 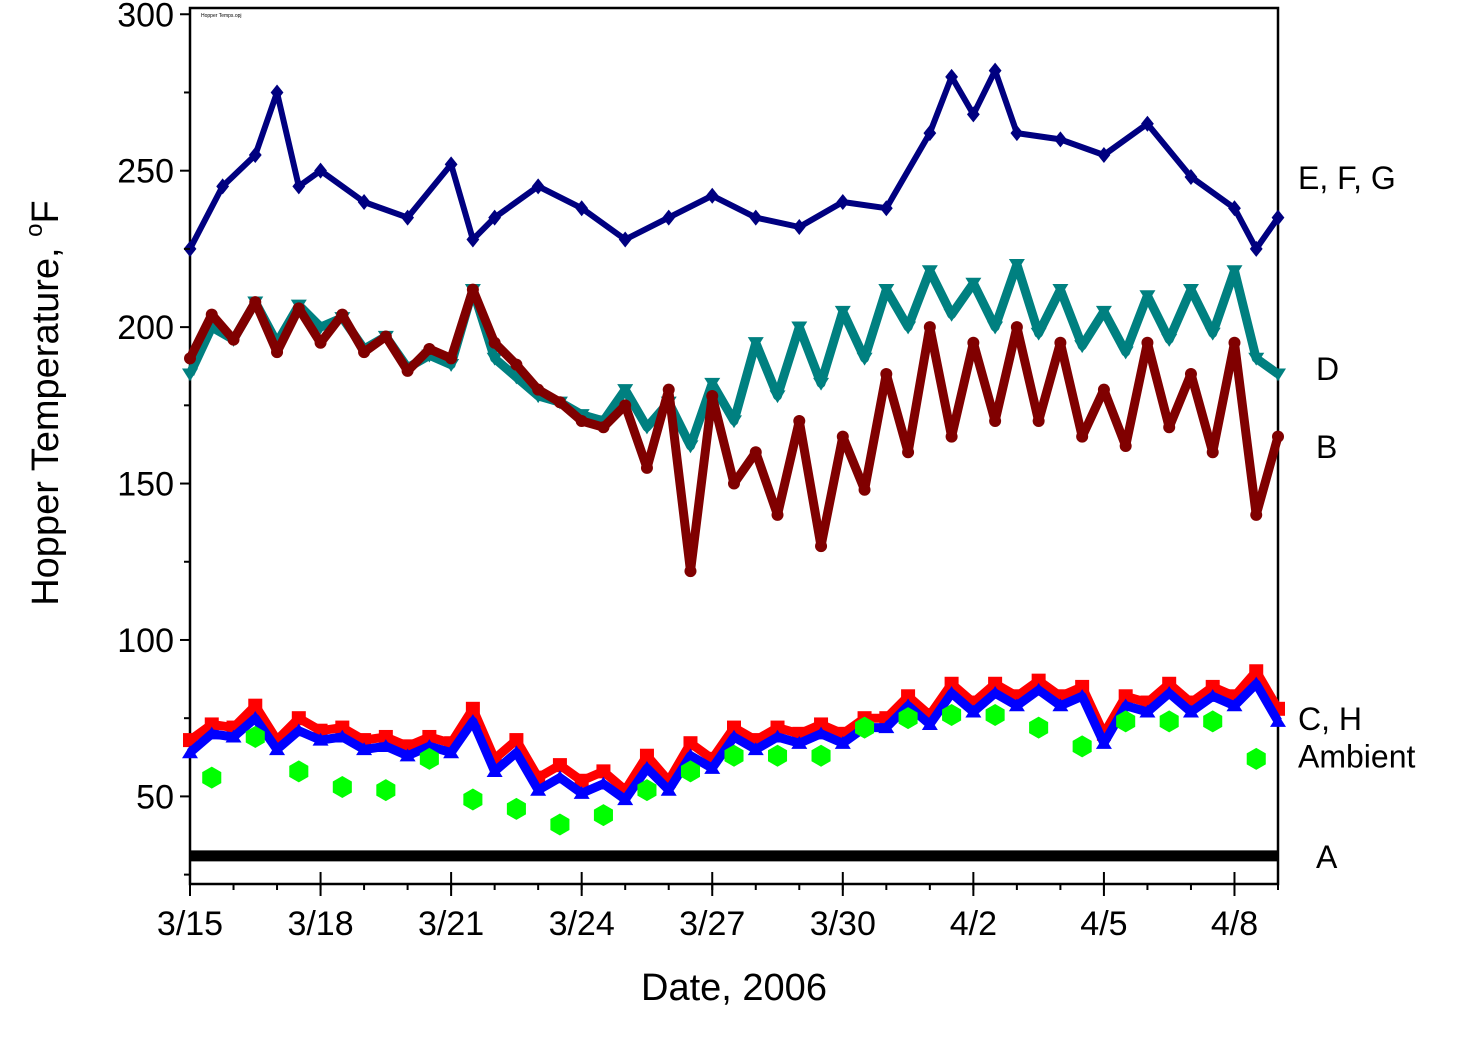 I want to click on y-tick-label: 300, so click(x=145, y=17).